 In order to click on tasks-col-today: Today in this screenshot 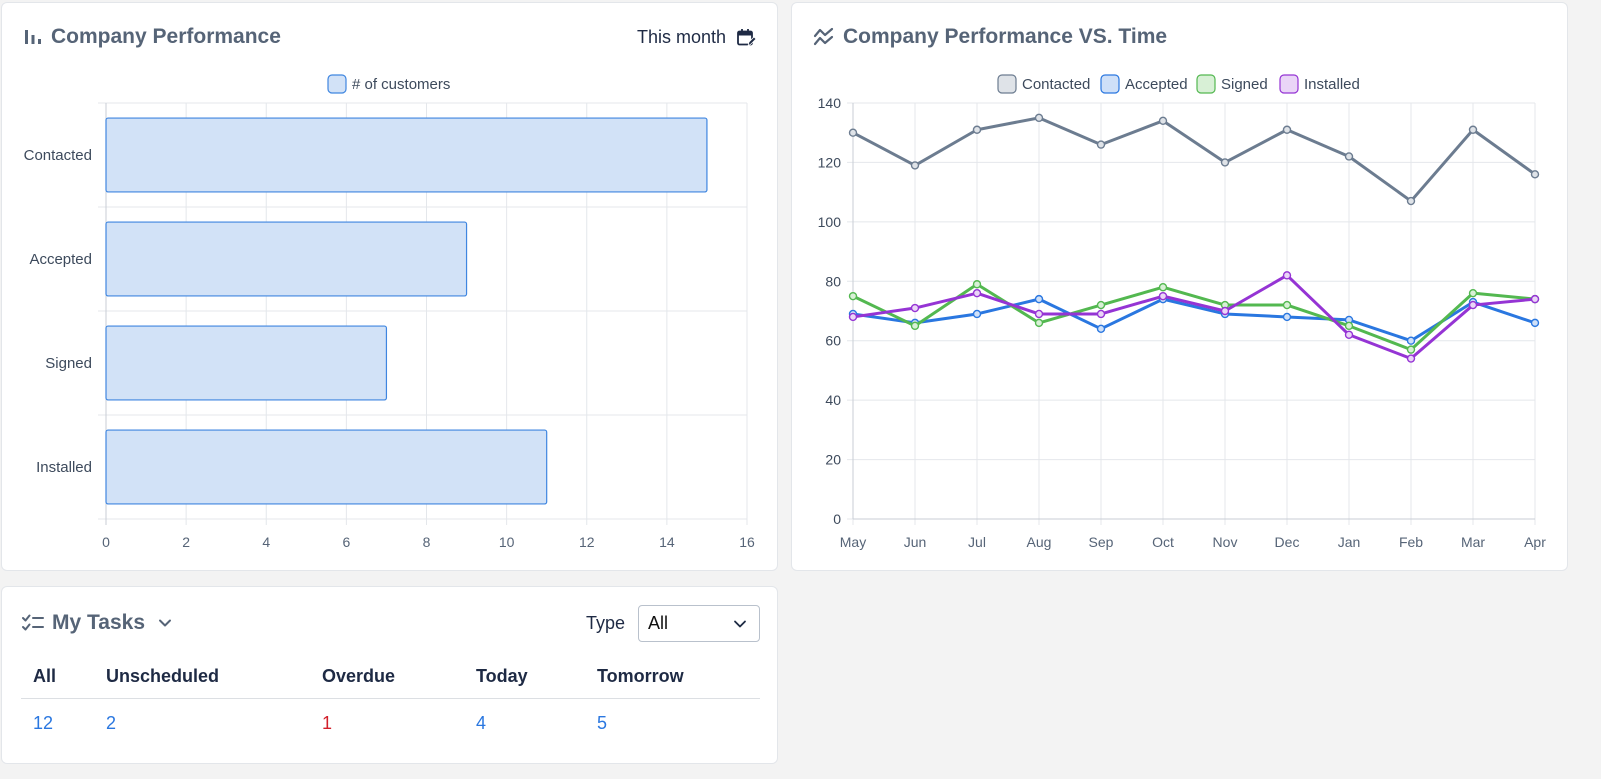, I will do `click(502, 676)`.